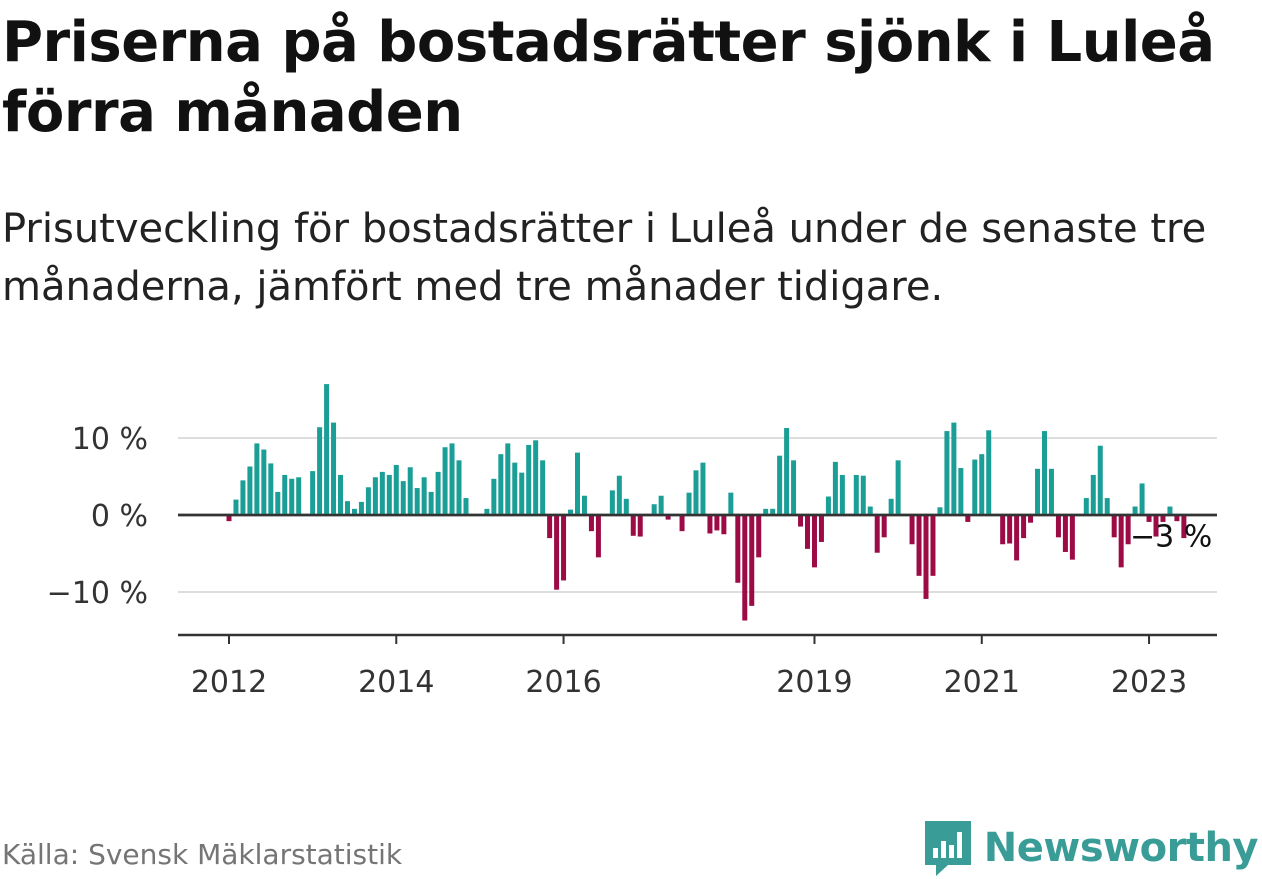 This screenshot has width=1262, height=879. What do you see at coordinates (982, 682) in the screenshot?
I see `x-tick-label: 2021` at bounding box center [982, 682].